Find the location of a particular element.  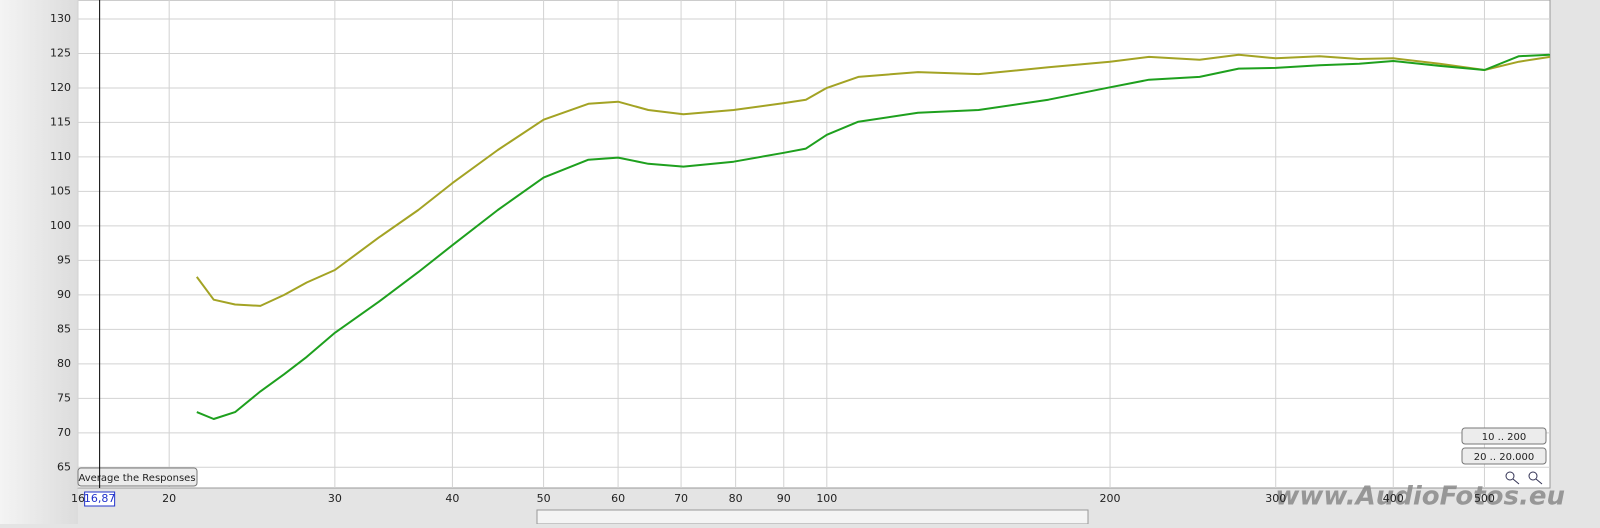

y-tick-label: 90 is located at coordinates (64, 294).